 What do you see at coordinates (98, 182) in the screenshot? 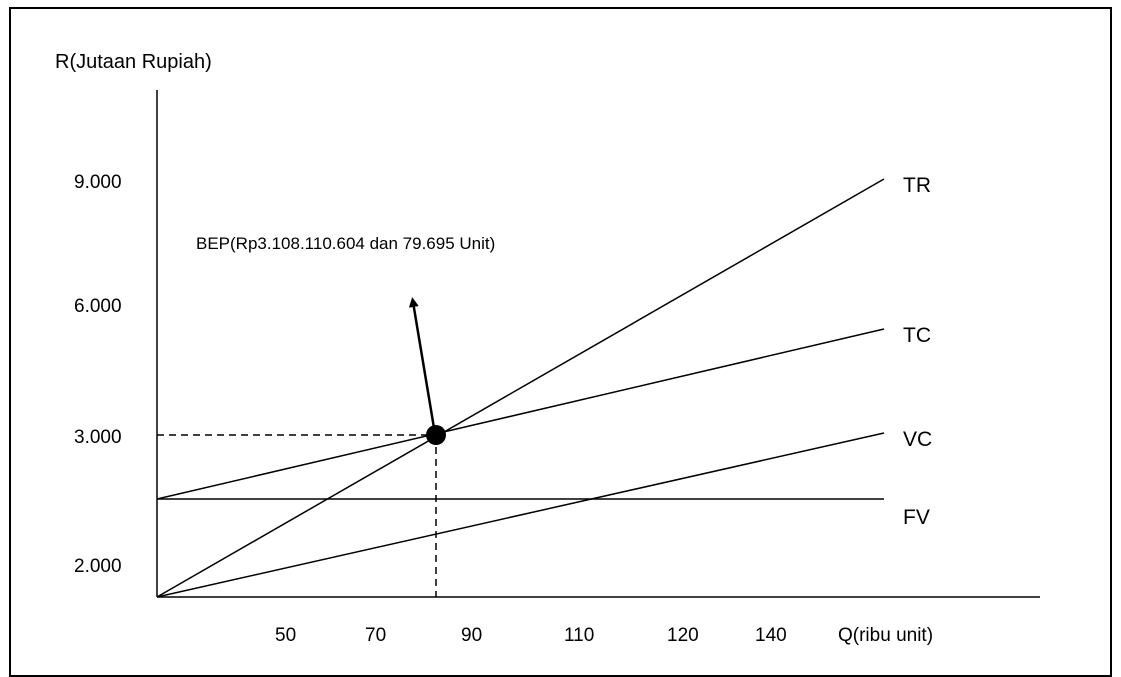
I see `y-tick-label: 9.000` at bounding box center [98, 182].